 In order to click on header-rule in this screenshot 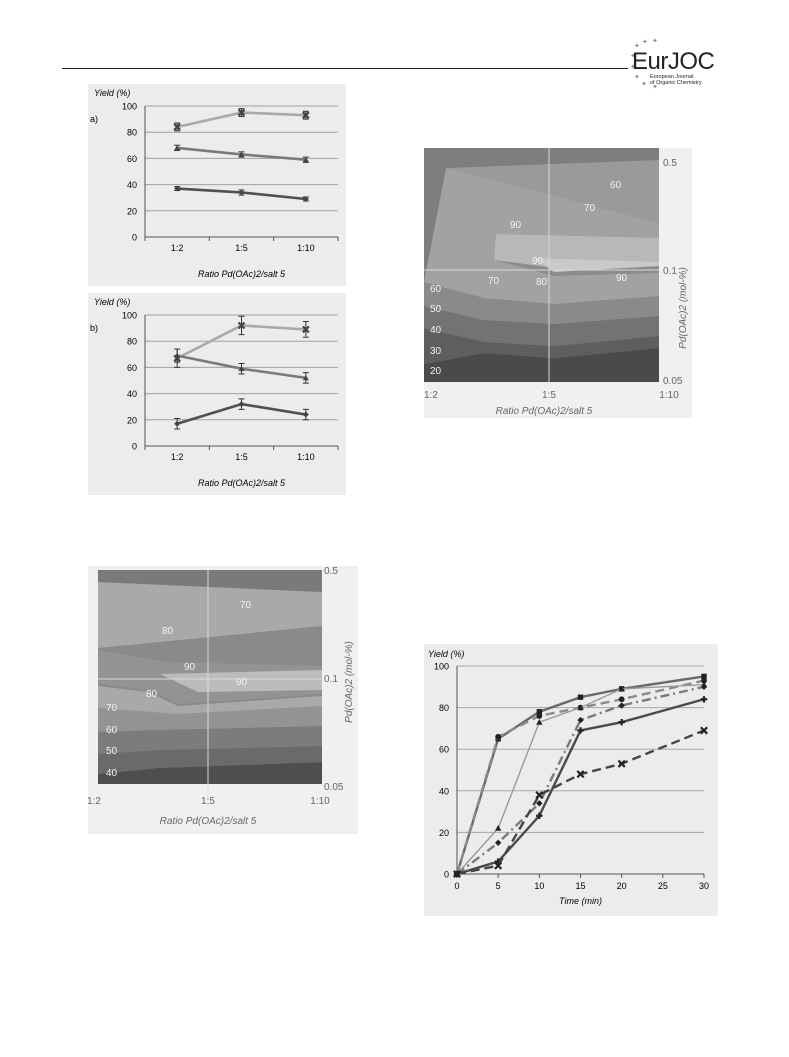, I will do `click(345, 68)`.